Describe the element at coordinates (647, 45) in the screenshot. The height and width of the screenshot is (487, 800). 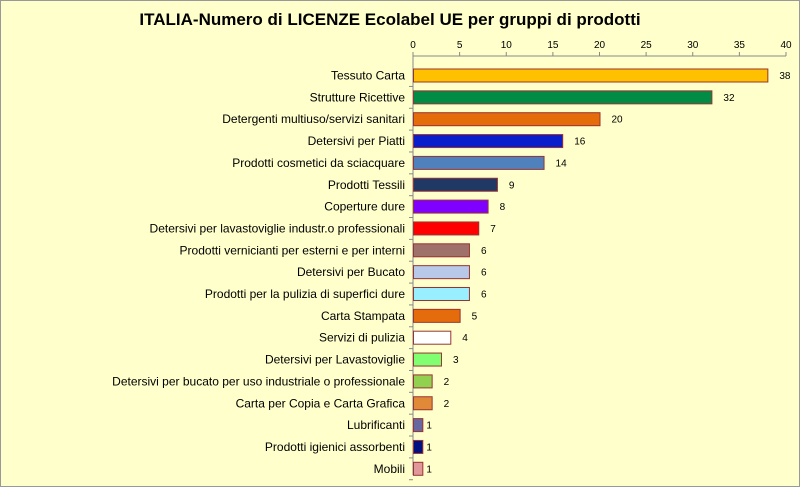
I see `x-tick-label: 25` at that location.